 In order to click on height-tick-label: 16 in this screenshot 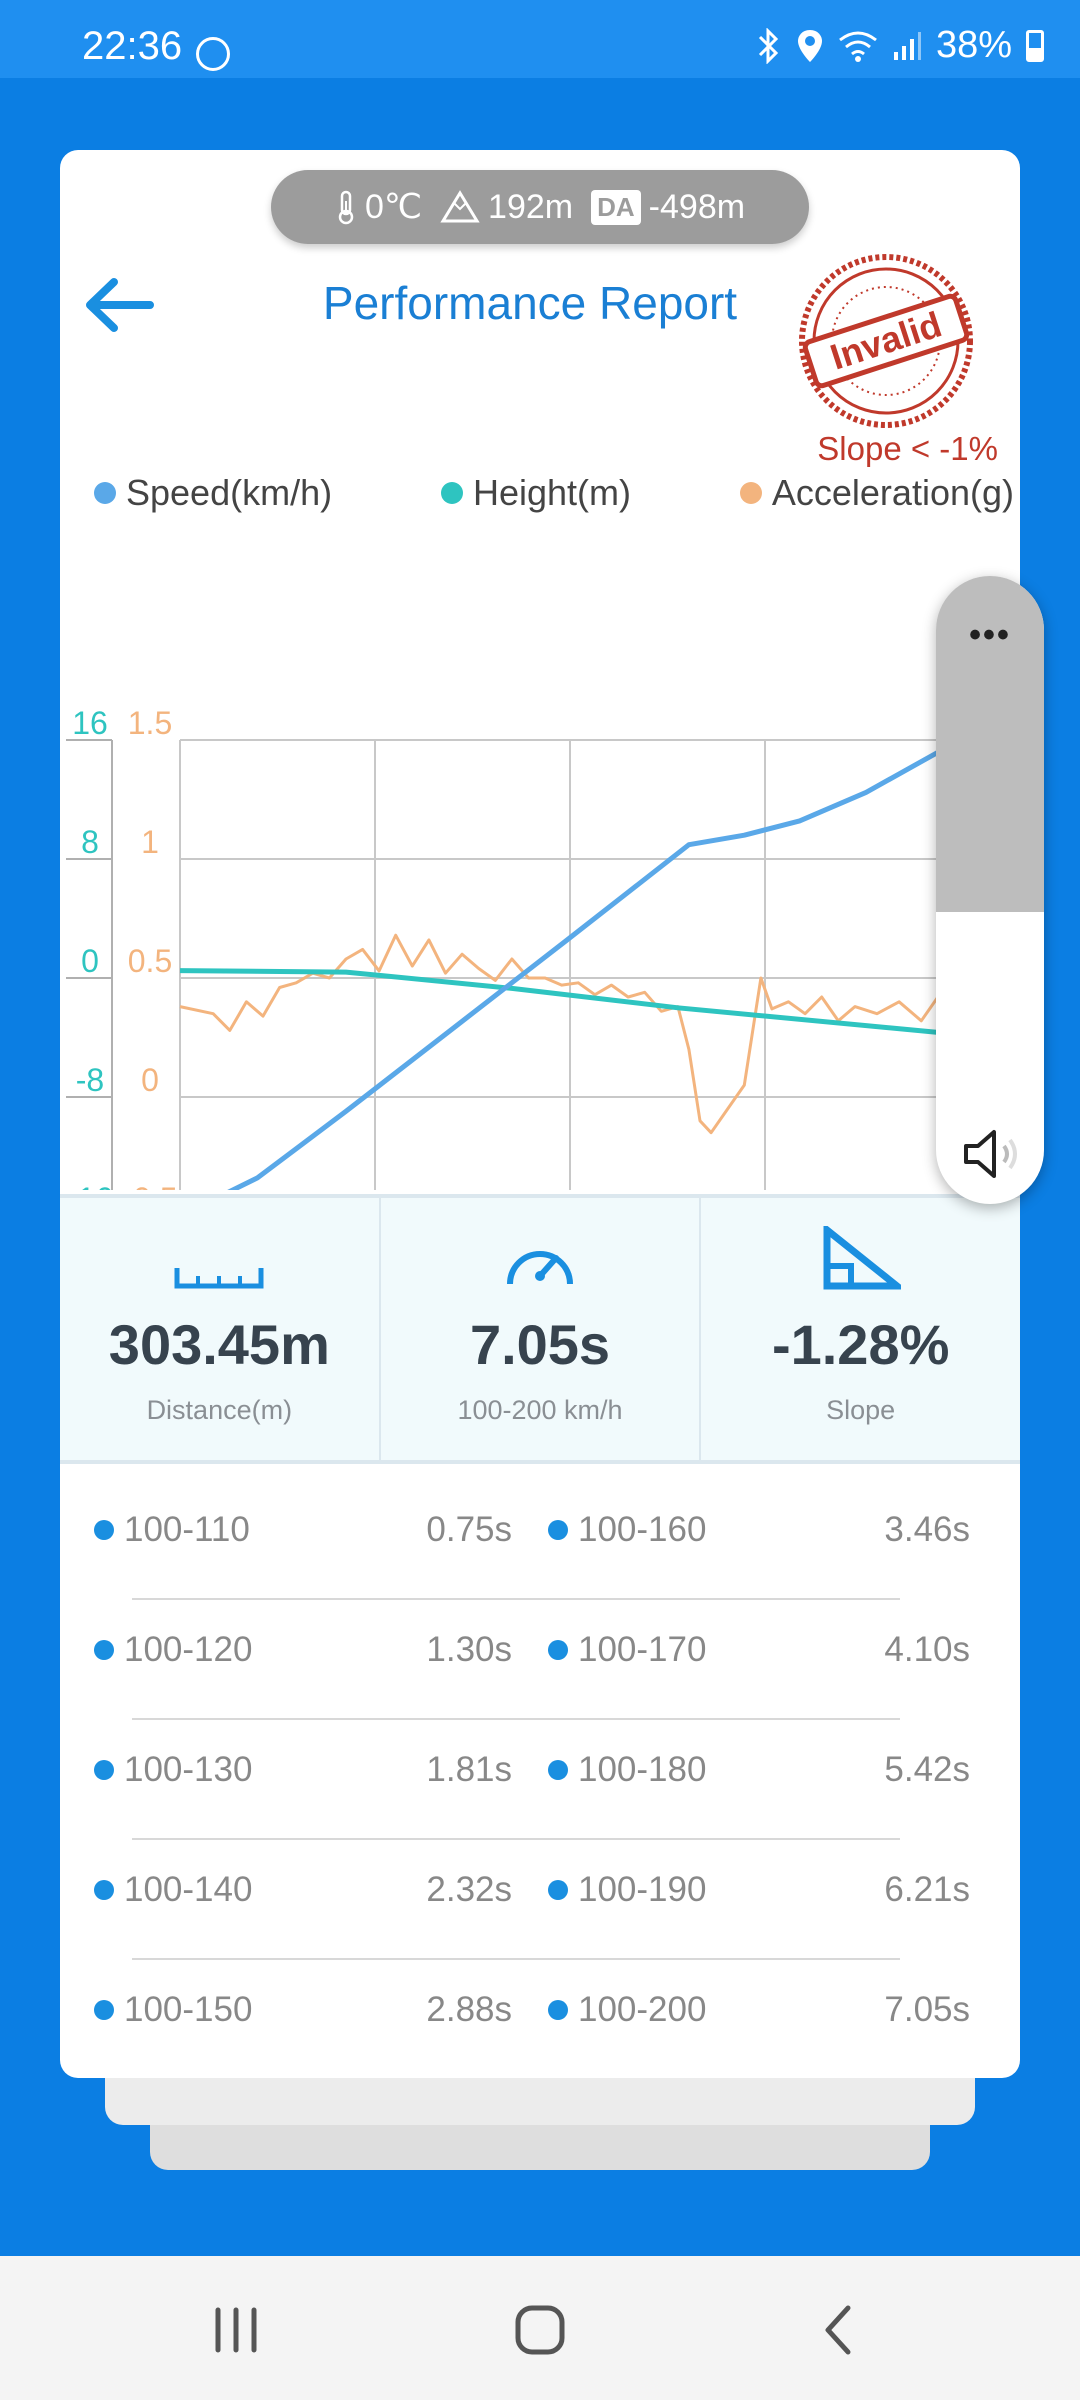, I will do `click(90, 723)`.